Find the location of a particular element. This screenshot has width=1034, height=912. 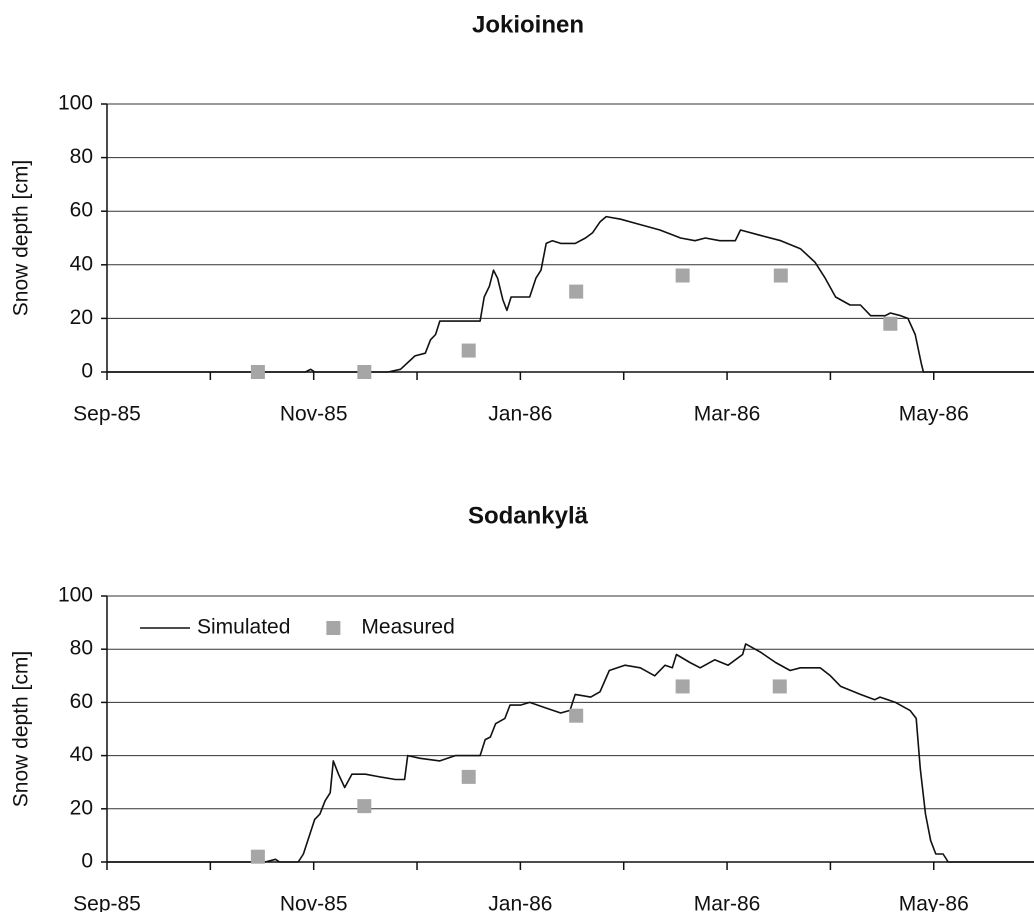

chart-title: Jokioinen is located at coordinates (528, 24).